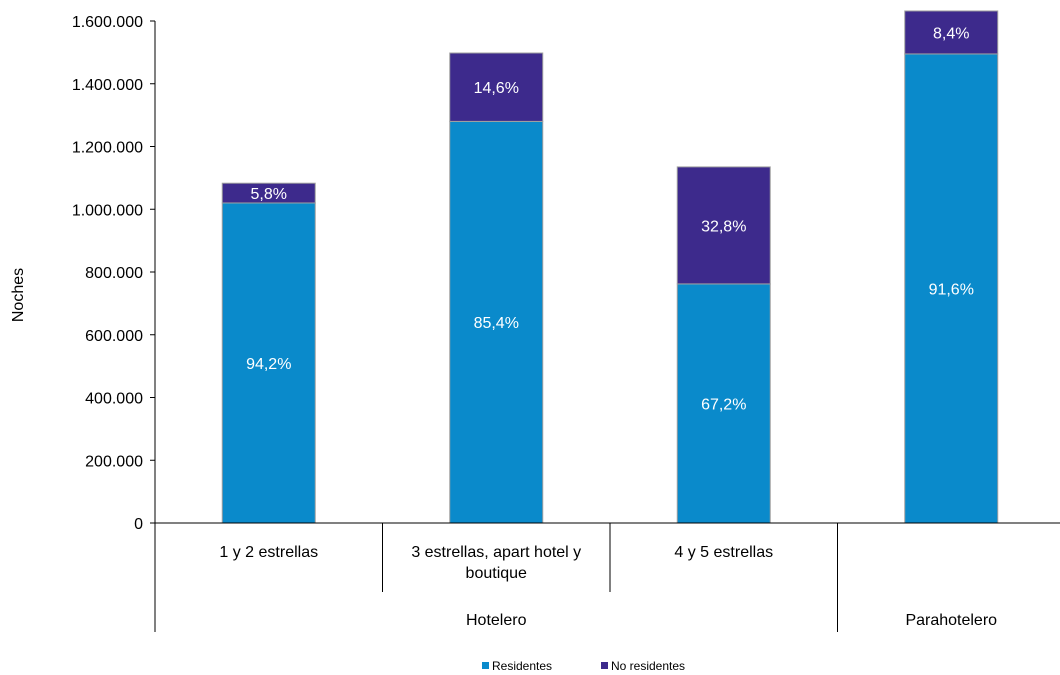 The width and height of the screenshot is (1060, 675). What do you see at coordinates (268, 552) in the screenshot?
I see `category-label: 1 y 2 estrellas` at bounding box center [268, 552].